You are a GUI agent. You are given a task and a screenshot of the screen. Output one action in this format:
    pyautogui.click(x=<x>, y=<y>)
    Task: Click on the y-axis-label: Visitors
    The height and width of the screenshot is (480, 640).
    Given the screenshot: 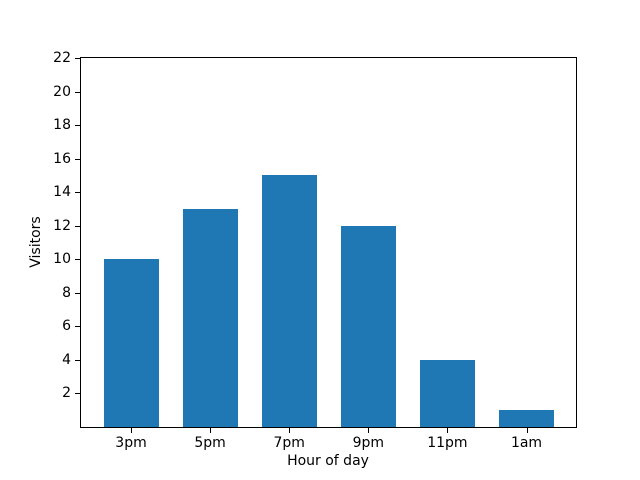 What is the action you would take?
    pyautogui.click(x=36, y=242)
    